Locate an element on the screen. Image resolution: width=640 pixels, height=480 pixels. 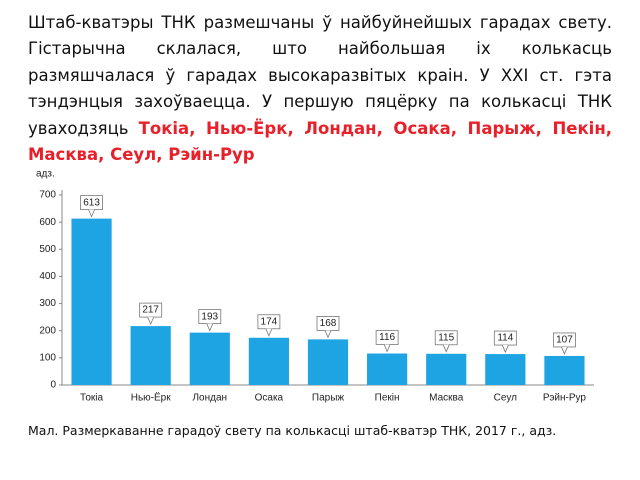
value-label: 114 is located at coordinates (505, 338).